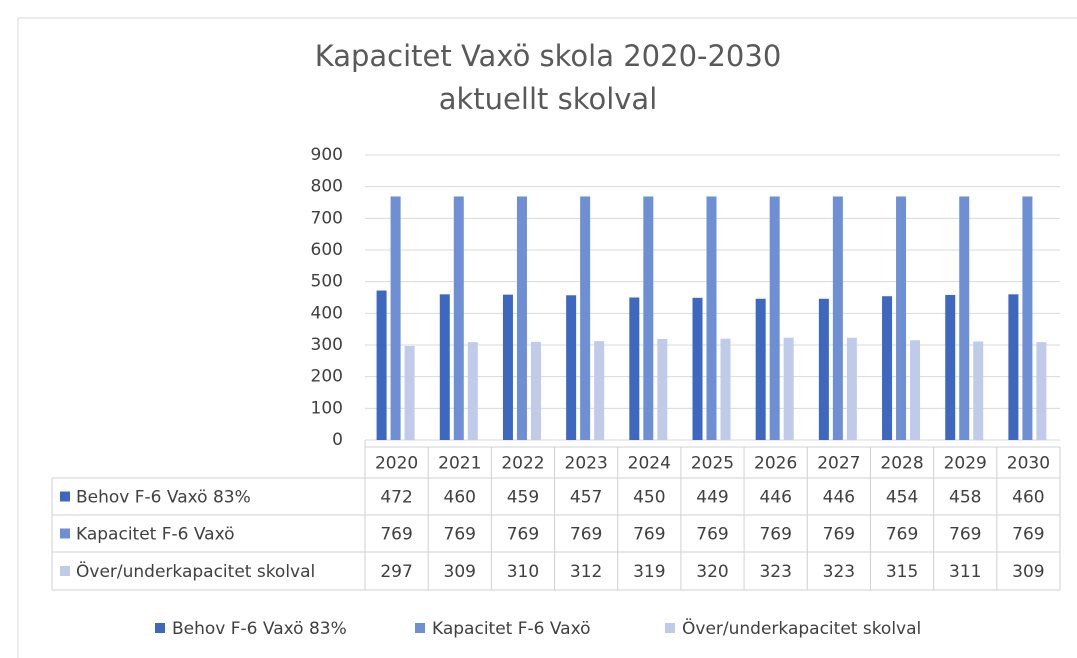 This screenshot has width=1077, height=658. I want to click on table-value: 320, so click(712, 572).